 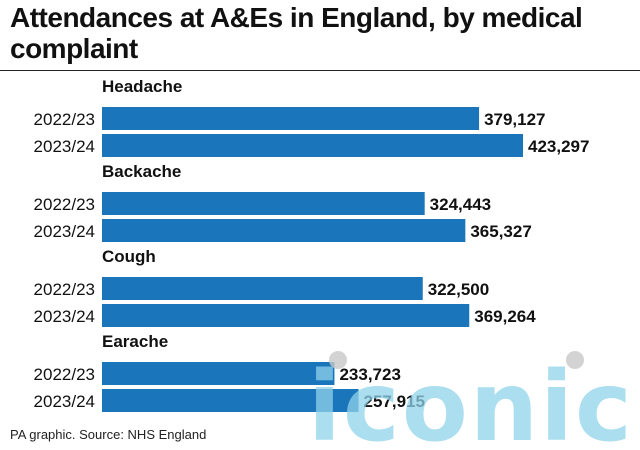 What do you see at coordinates (64, 119) in the screenshot?
I see `tick-label-headache-2022-23: 2022/23` at bounding box center [64, 119].